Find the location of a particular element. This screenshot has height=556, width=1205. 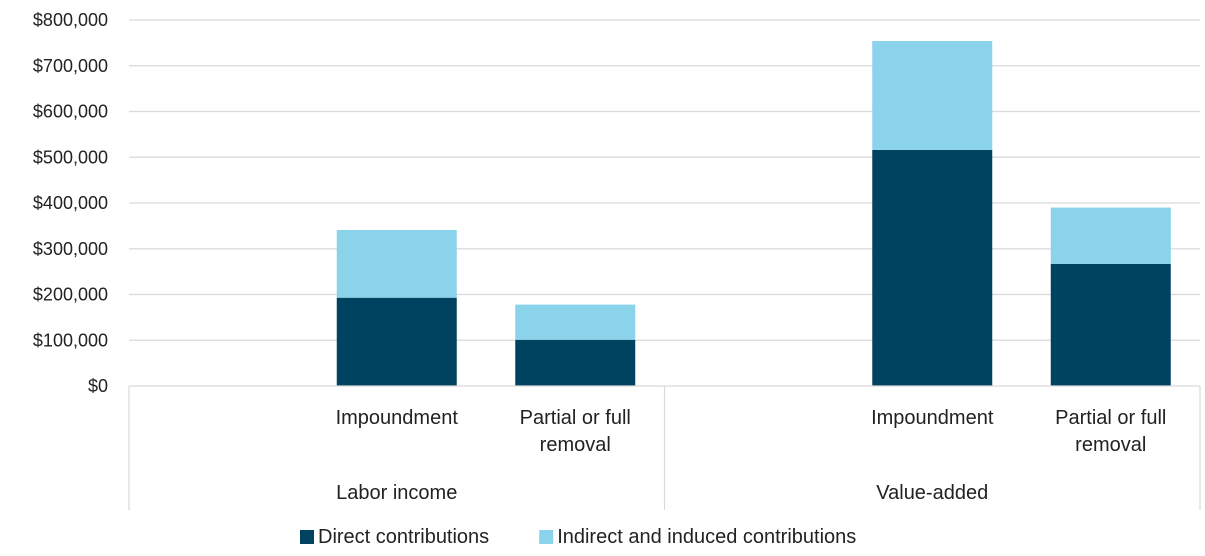

y-tick-label: $400,000 is located at coordinates (70, 203).